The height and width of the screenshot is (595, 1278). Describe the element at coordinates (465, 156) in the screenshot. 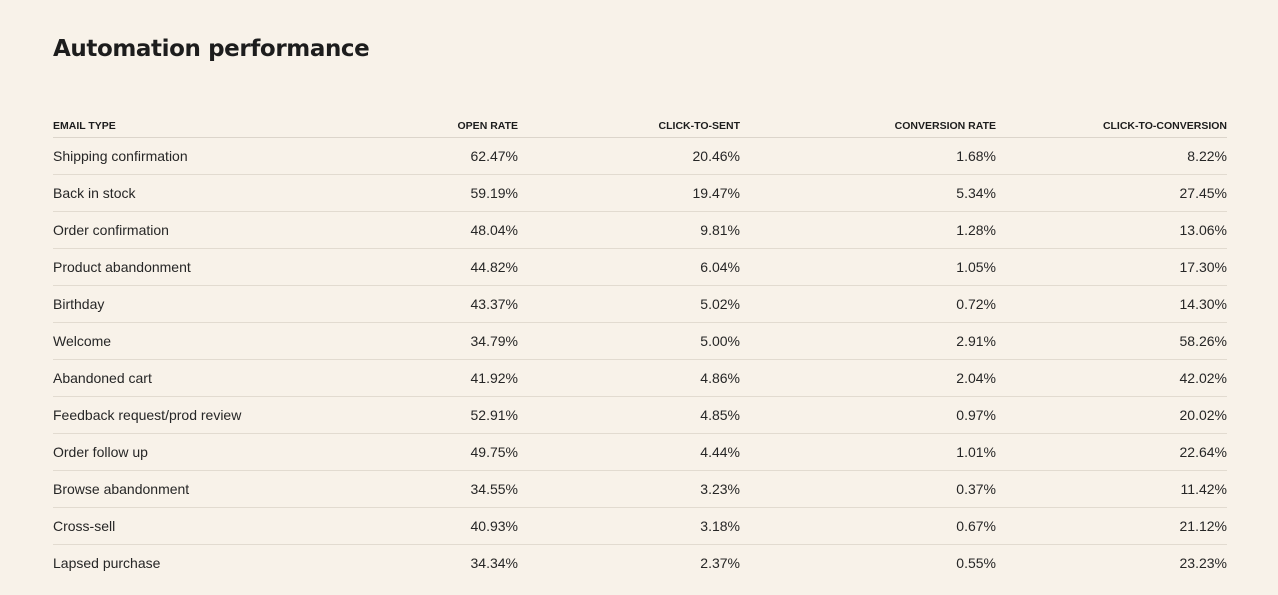

I see `cell-open-rate: 62.47%` at that location.